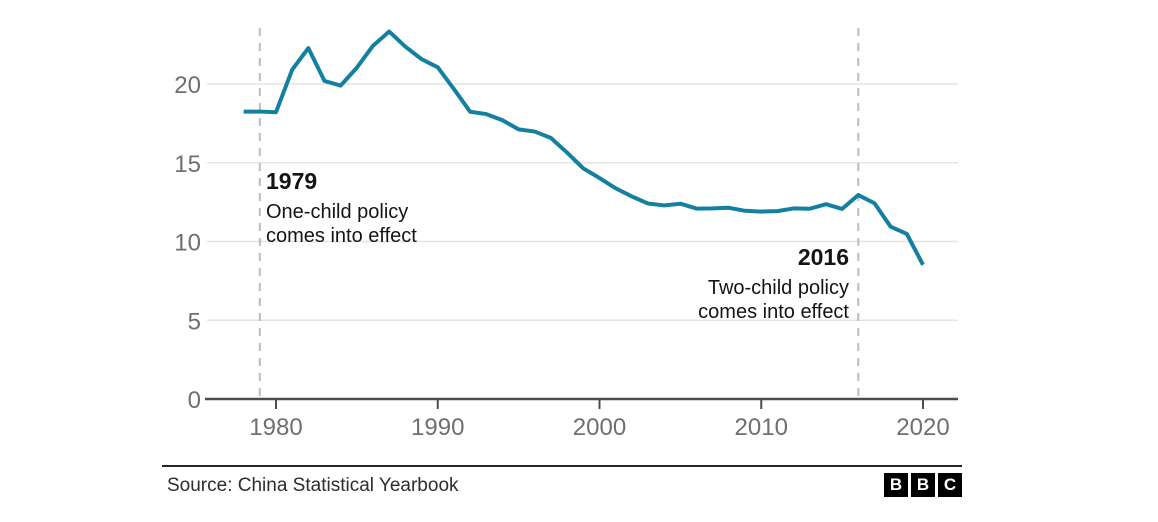  Describe the element at coordinates (187, 85) in the screenshot. I see `y-tick-label-20: 20` at that location.